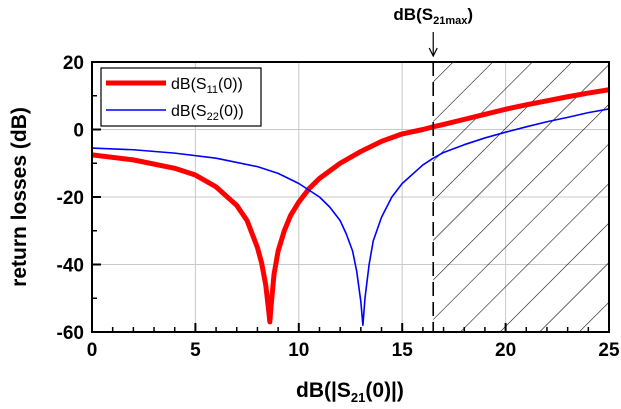 The image size is (621, 409). Describe the element at coordinates (403, 350) in the screenshot. I see `x-tick-label: 15` at that location.